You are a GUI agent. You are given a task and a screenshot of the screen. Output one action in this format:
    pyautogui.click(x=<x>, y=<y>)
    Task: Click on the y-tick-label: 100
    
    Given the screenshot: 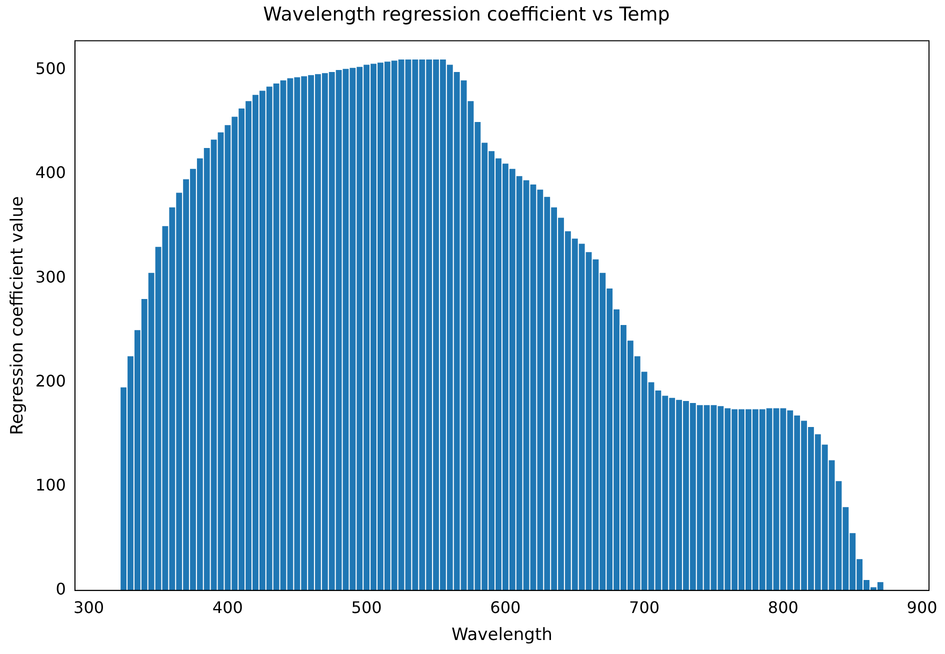 What is the action you would take?
    pyautogui.click(x=50, y=484)
    